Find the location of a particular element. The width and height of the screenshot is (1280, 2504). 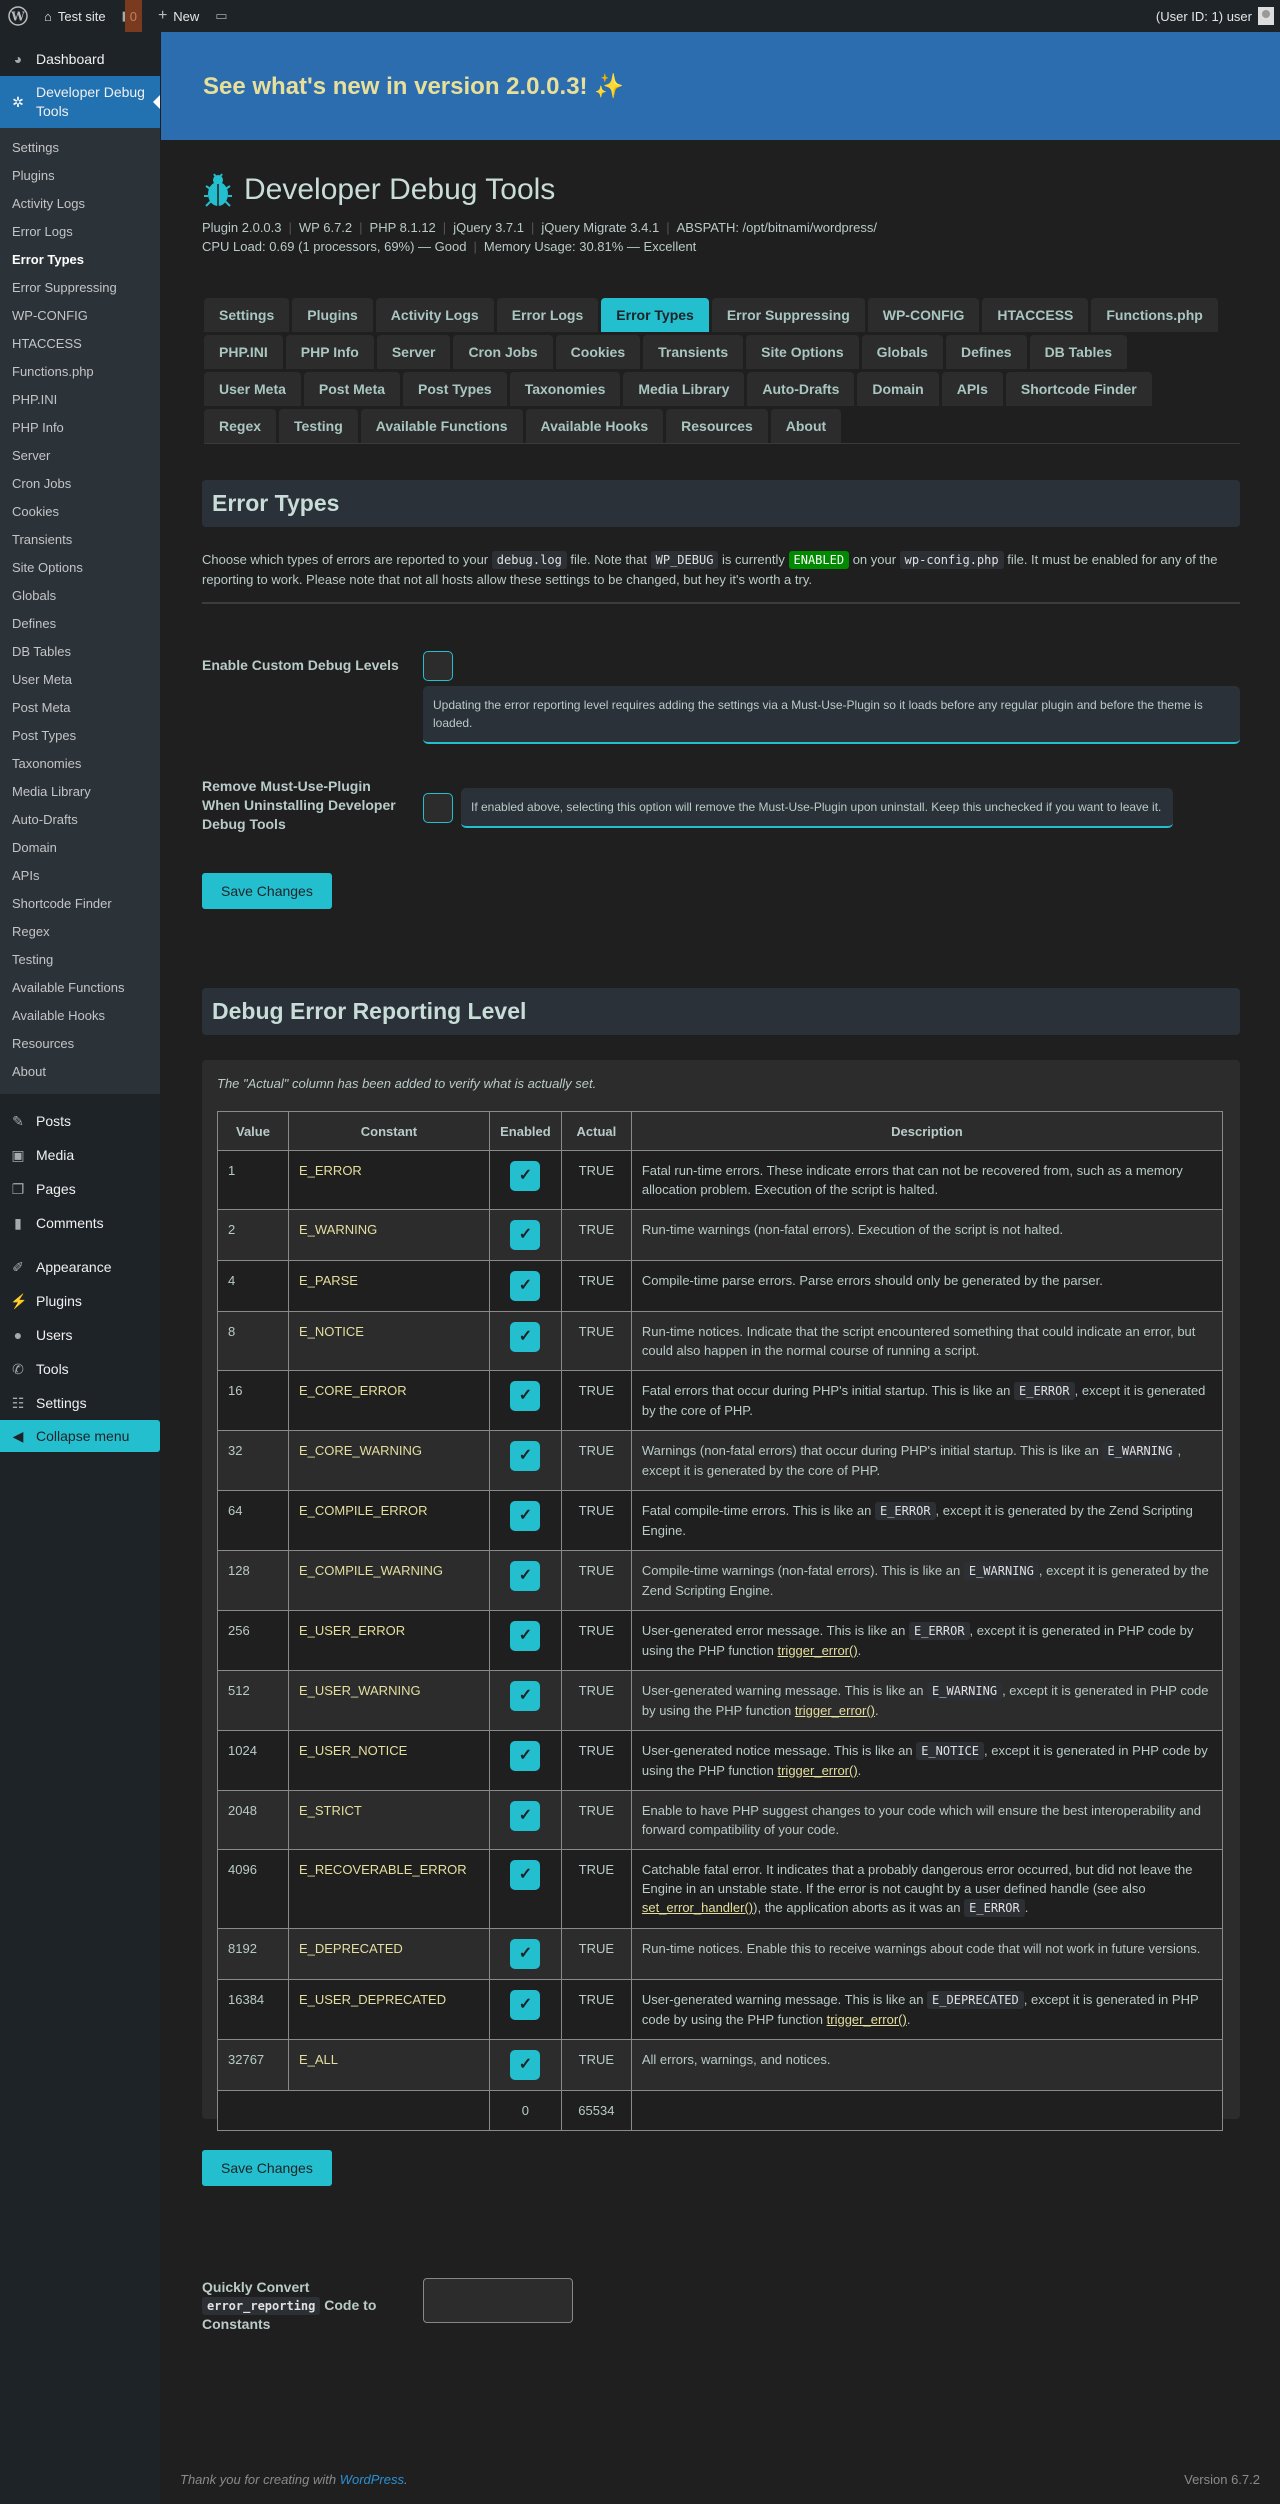

tab-functions-php: Functions.php is located at coordinates (1154, 315).